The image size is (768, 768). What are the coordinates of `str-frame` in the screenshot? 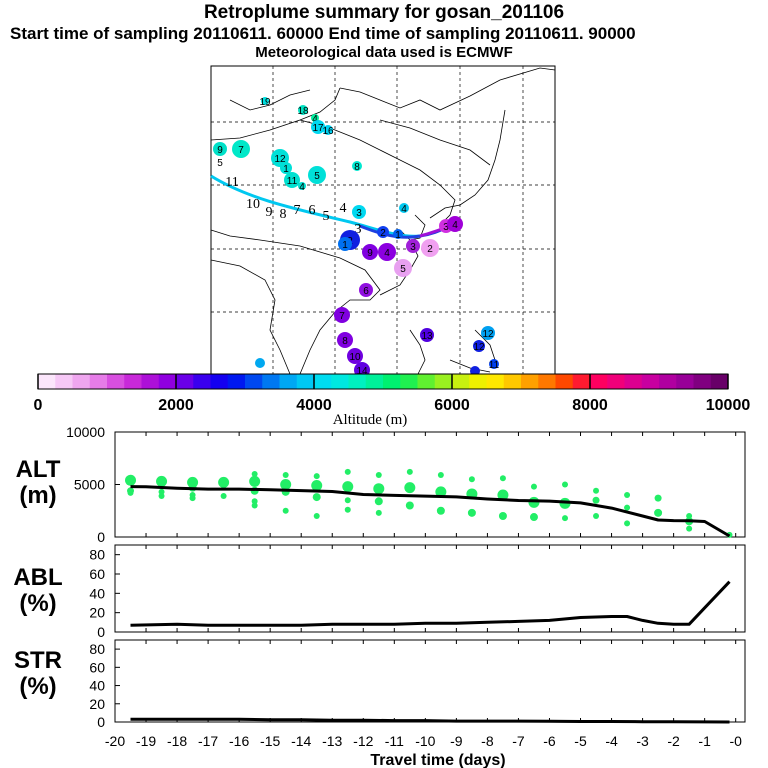 It's located at (430, 681).